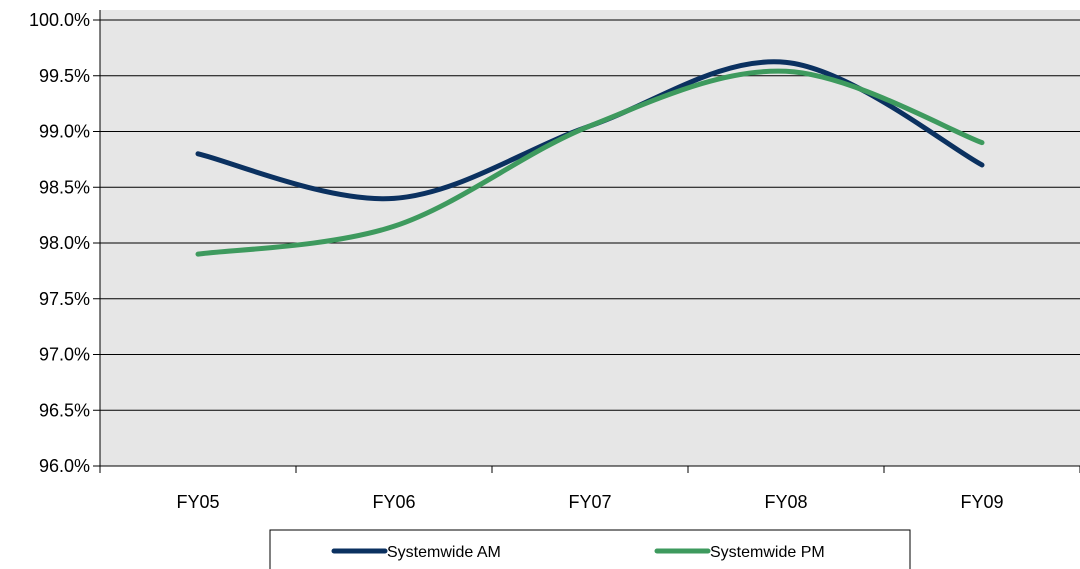 This screenshot has height=569, width=1080. I want to click on y-tick-label: 96.0%, so click(64, 466).